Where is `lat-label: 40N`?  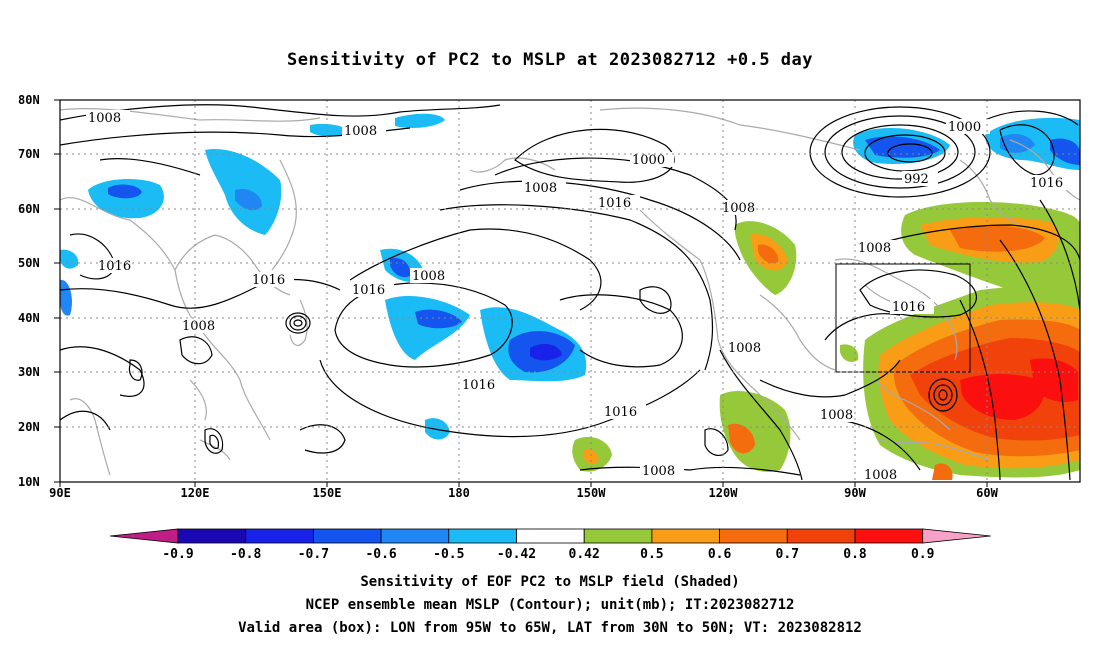 lat-label: 40N is located at coordinates (29, 318).